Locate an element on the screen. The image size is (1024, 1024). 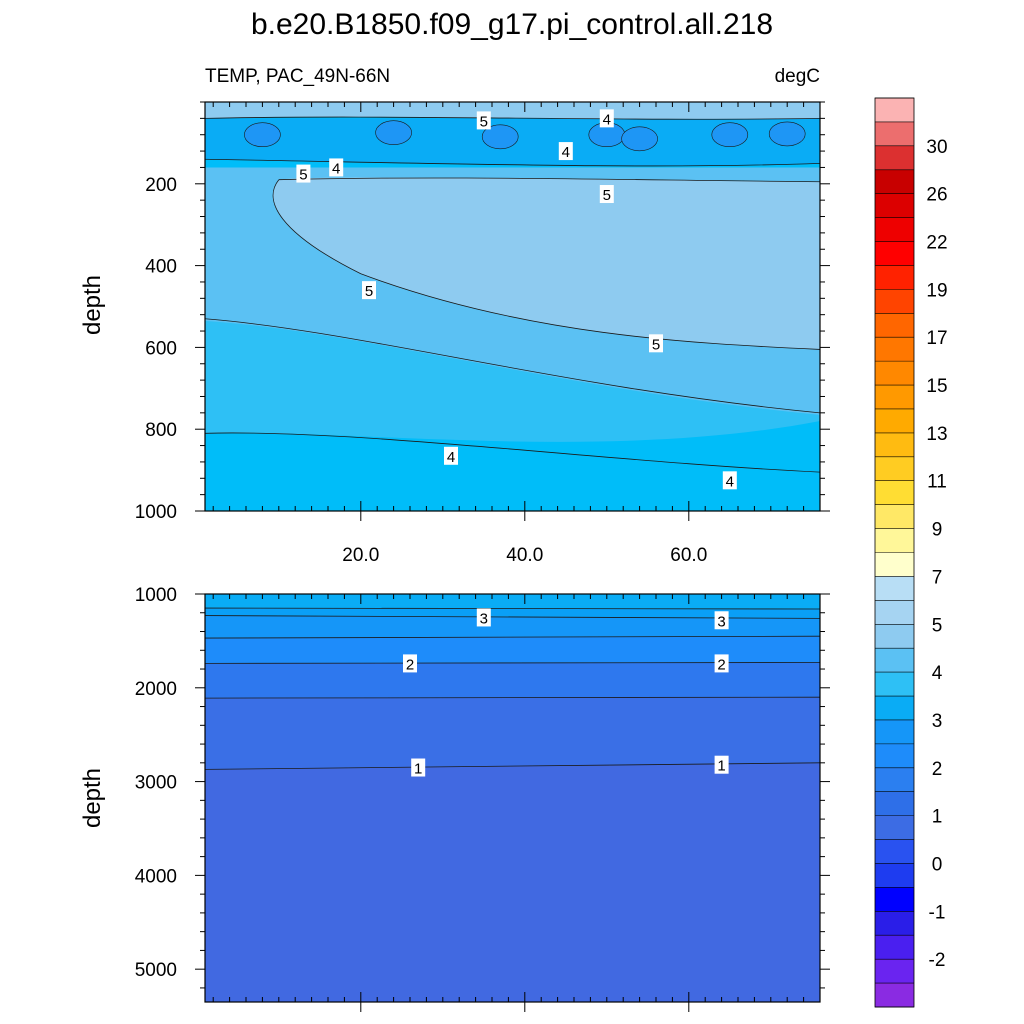
colorbar-label: 26 is located at coordinates (936, 195).